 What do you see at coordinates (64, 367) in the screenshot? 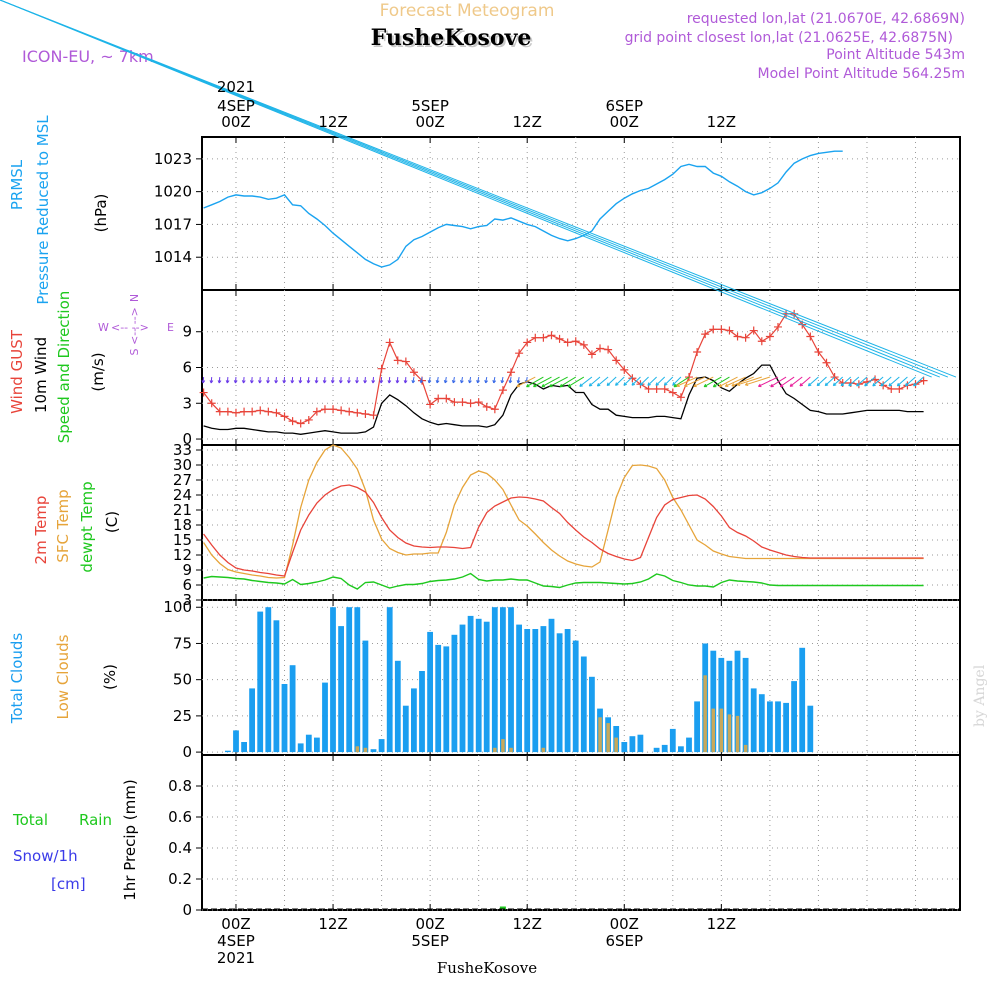
I see `wind-label-speed: Speed and Direction` at bounding box center [64, 367].